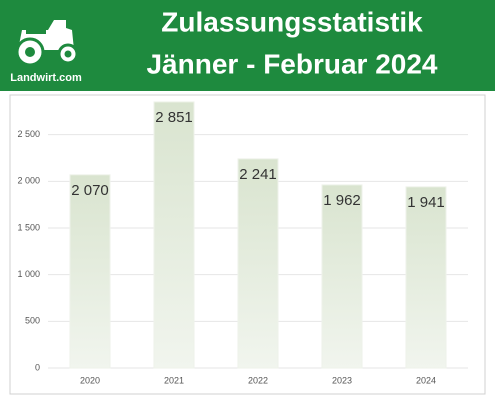  What do you see at coordinates (36, 29) in the screenshot?
I see `tractor-window` at bounding box center [36, 29].